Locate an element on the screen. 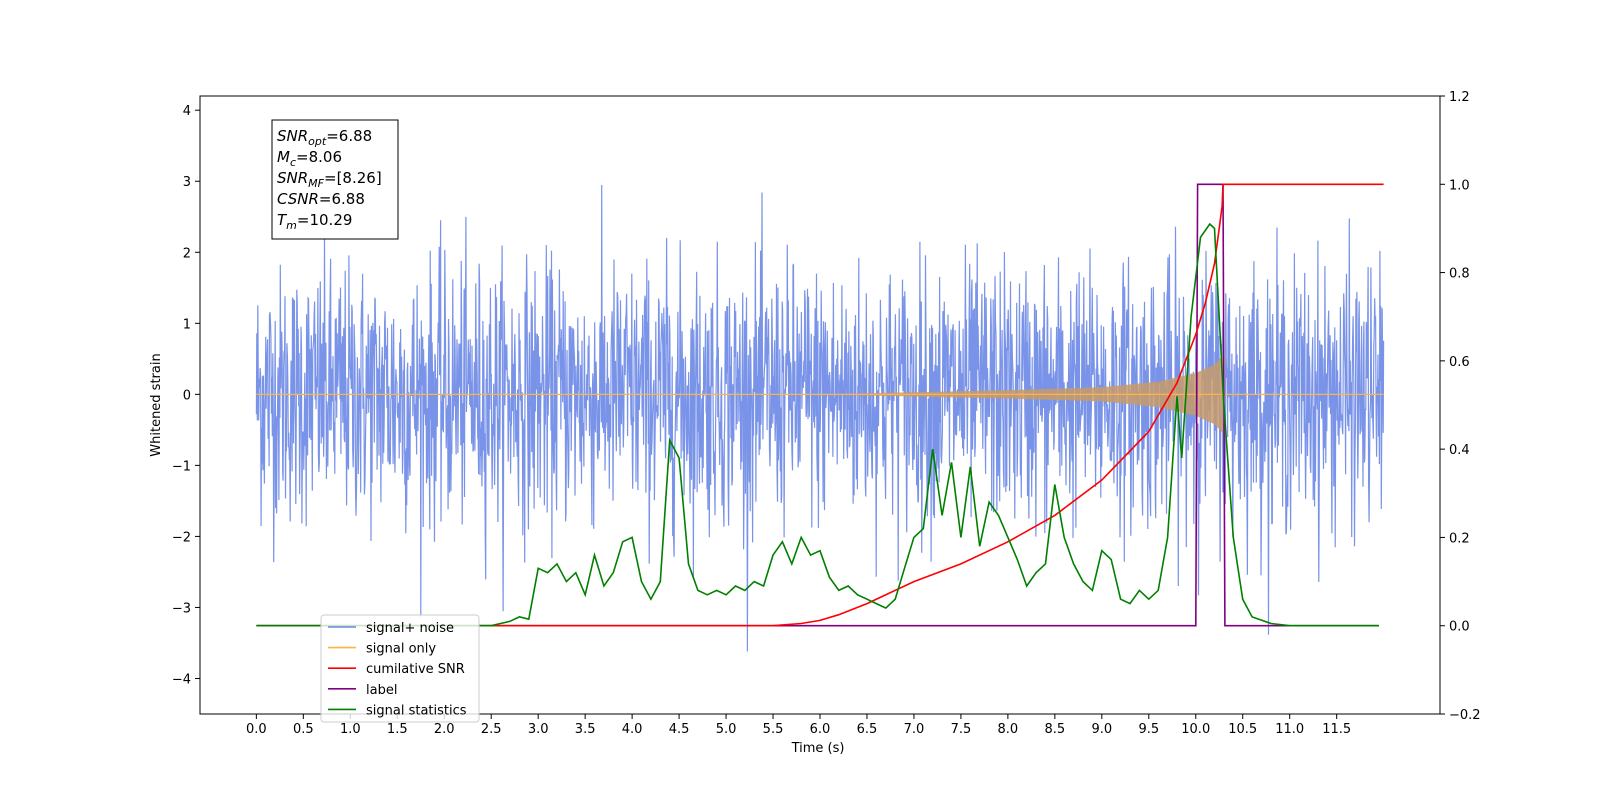 Image resolution: width=1600 pixels, height=800 pixels. annotation-value: =10.29 is located at coordinates (325, 220).